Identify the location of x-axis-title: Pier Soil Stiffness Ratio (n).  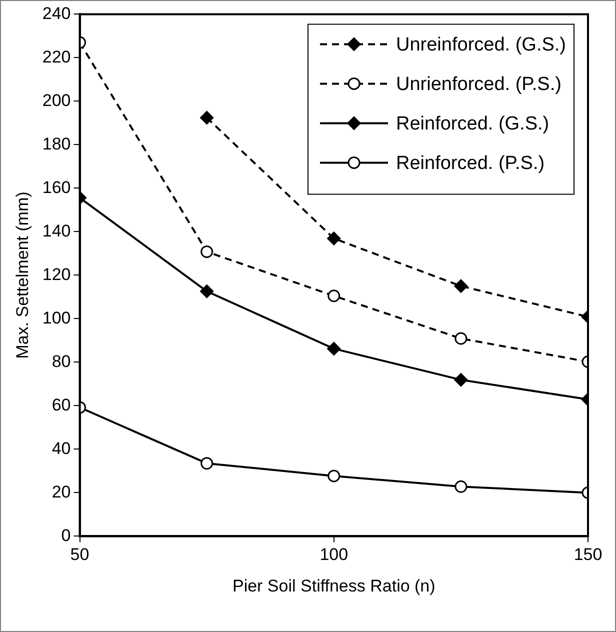
(334, 586).